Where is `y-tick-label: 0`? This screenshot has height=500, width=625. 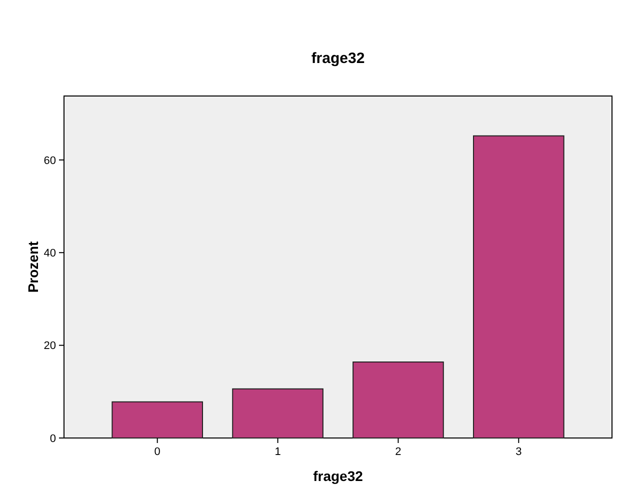 y-tick-label: 0 is located at coordinates (53, 438).